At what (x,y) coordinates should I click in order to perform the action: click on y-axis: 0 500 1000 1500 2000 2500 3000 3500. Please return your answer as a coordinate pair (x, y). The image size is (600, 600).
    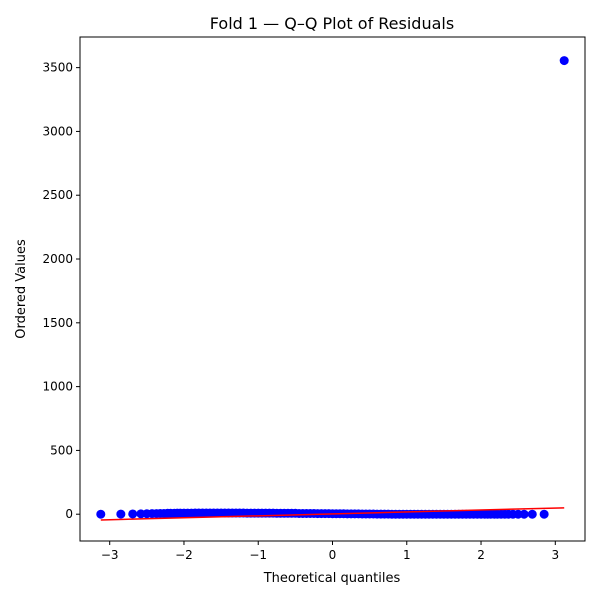
    Looking at the image, I should click on (61, 291).